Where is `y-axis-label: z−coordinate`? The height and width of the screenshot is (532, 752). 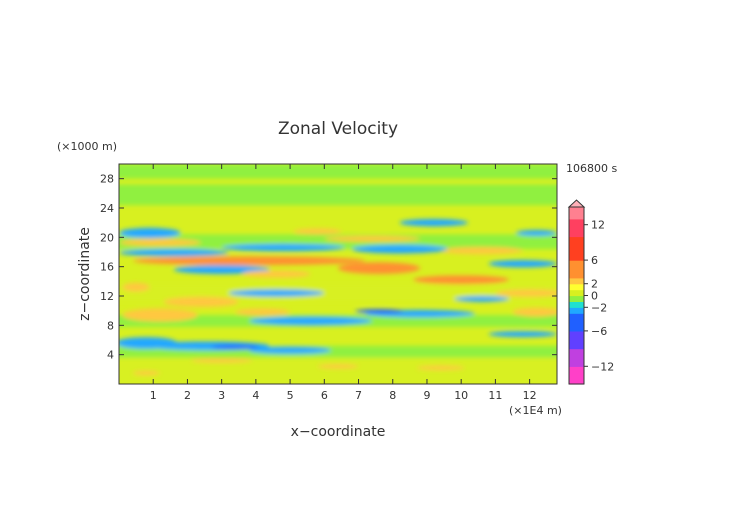 y-axis-label: z−coordinate is located at coordinates (85, 274).